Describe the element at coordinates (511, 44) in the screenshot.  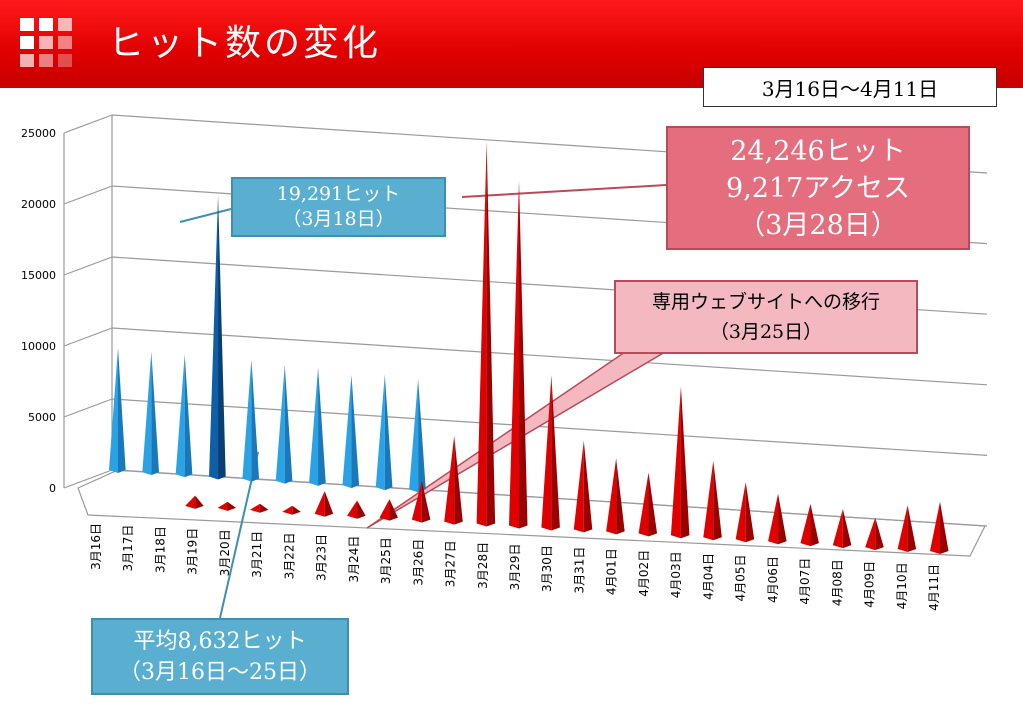
I see `header-bar: ヒット数の変化` at that location.